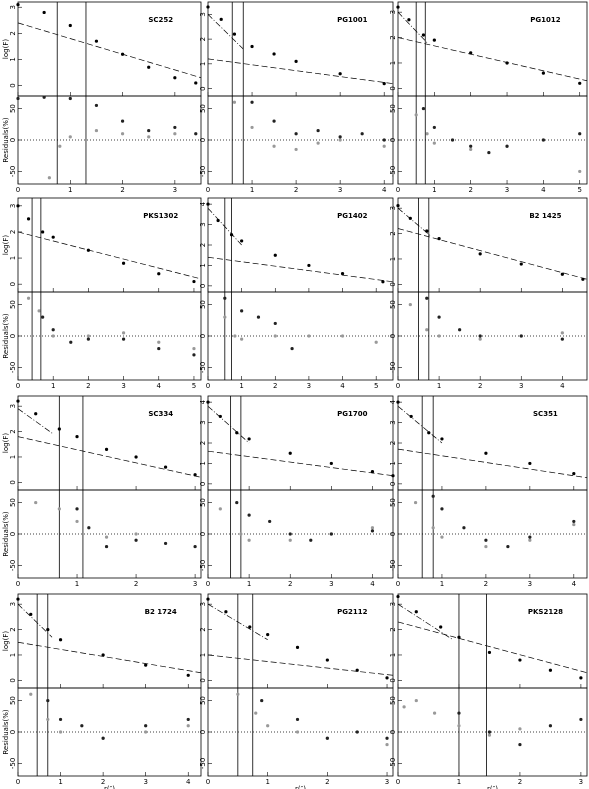 The height and width of the screenshot is (789, 589). Describe the element at coordinates (376, 386) in the screenshot. I see `x-tick-label: 5` at that location.